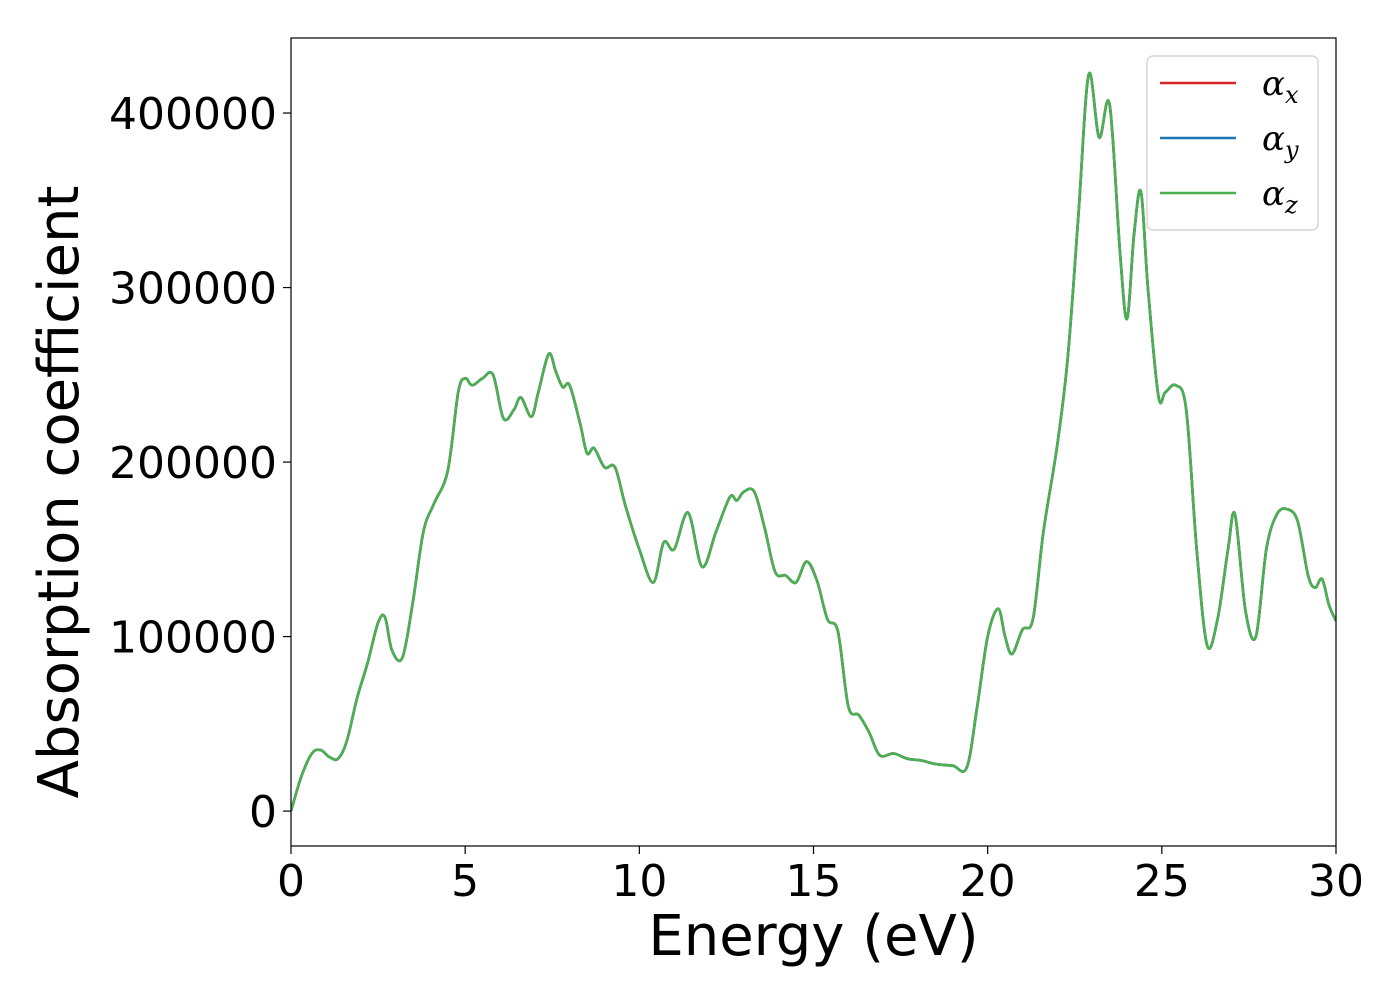  I want to click on y-axis: 0 100000 200000 300000 400000, so click(200, 463).